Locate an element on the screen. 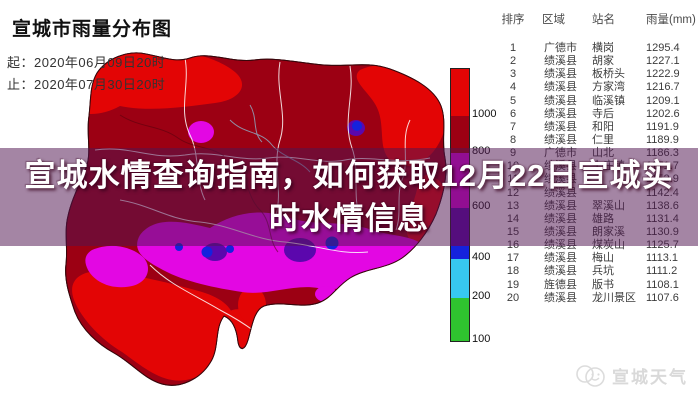  table-header: 排序 区域 站名 雨量(mm) is located at coordinates (596, 19).